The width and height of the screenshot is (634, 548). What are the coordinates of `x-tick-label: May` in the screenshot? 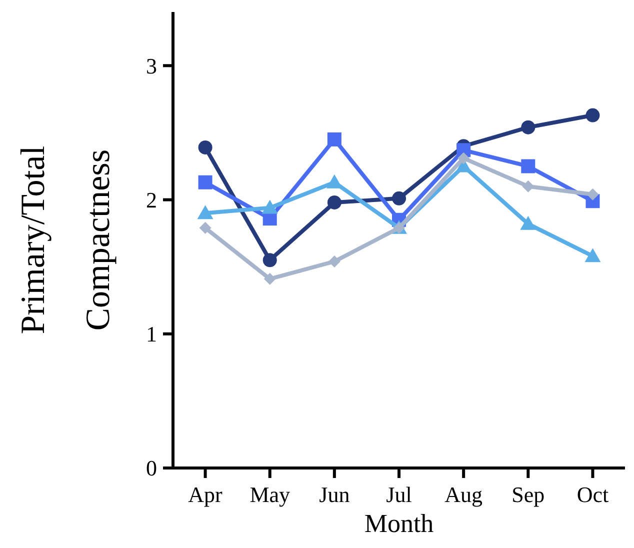 It's located at (270, 494).